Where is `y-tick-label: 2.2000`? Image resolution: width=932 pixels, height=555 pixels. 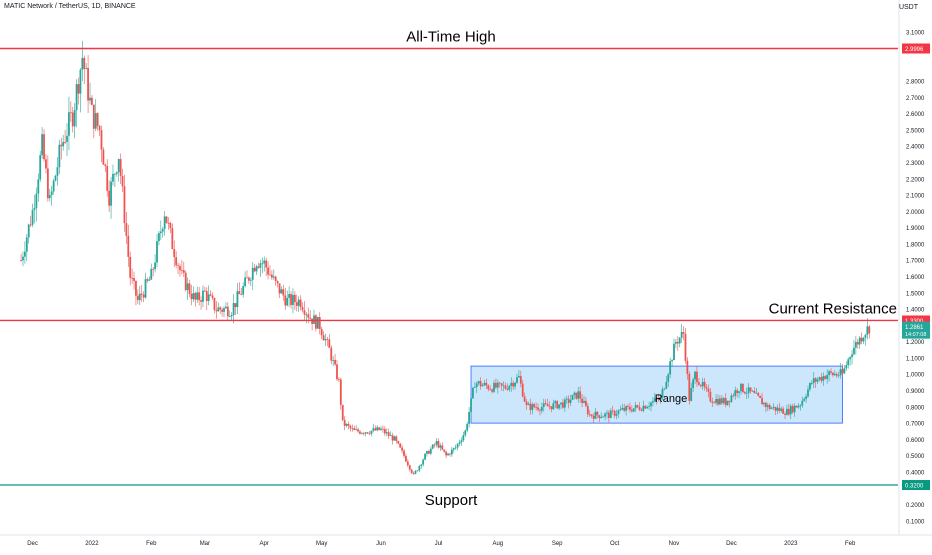
y-tick-label: 2.2000 is located at coordinates (915, 180).